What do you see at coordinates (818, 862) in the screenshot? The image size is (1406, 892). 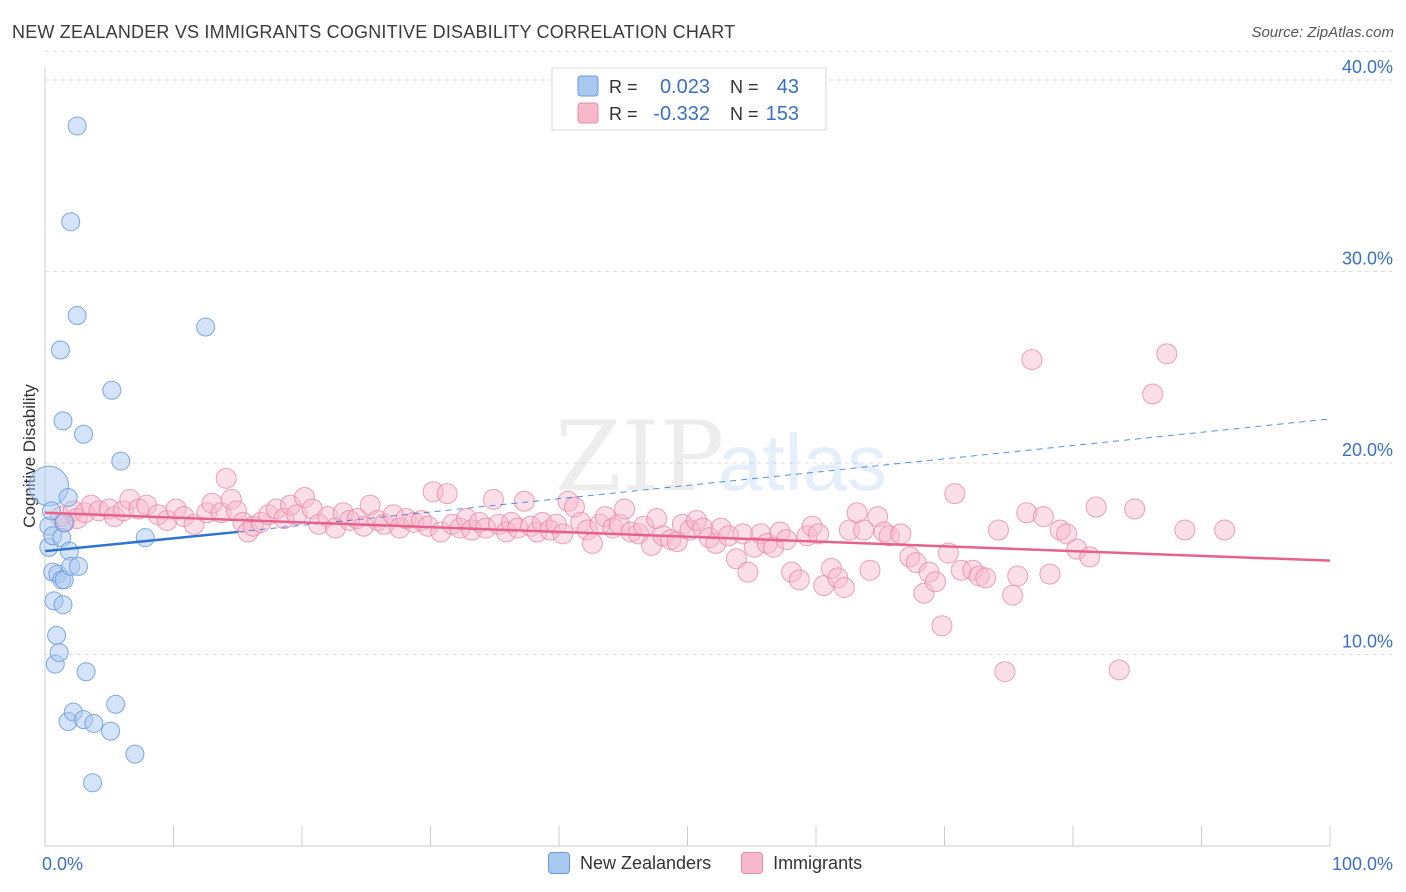 I see `legend-label-immigrants: Immigrants` at bounding box center [818, 862].